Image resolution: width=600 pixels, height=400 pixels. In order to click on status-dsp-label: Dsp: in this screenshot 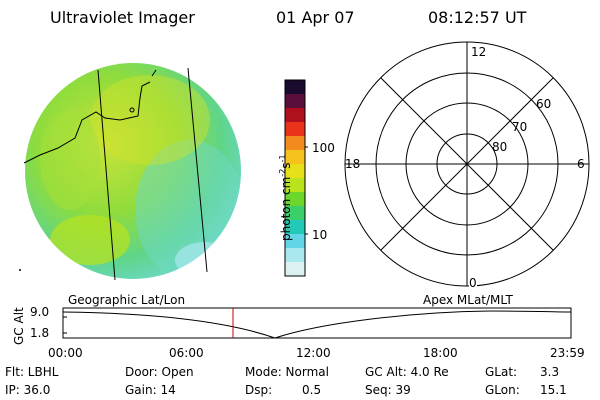, I will do `click(259, 390)`.